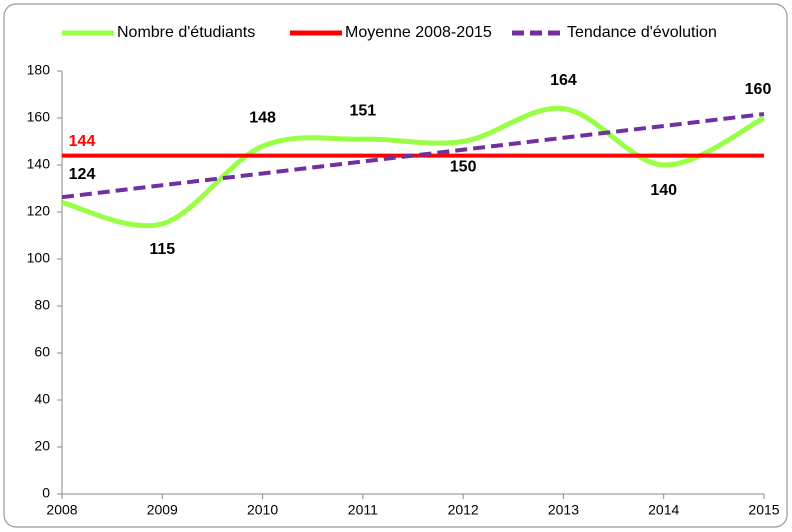 Image resolution: width=792 pixels, height=532 pixels. Describe the element at coordinates (82, 174) in the screenshot. I see `data-label: 124` at that location.